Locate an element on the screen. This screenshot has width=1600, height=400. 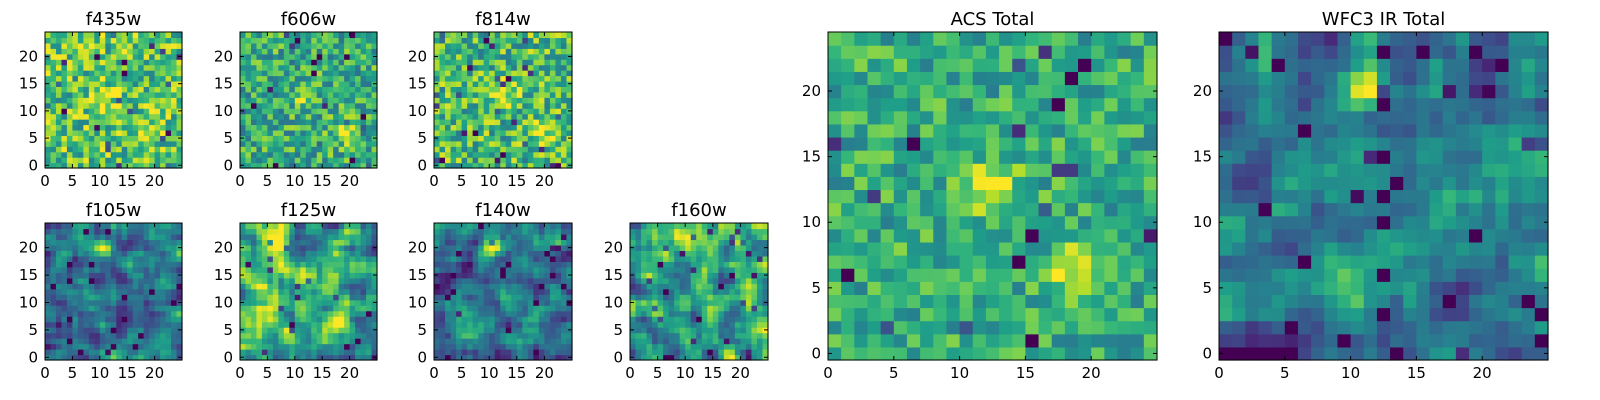
x-tick-label: 5 is located at coordinates (268, 181).